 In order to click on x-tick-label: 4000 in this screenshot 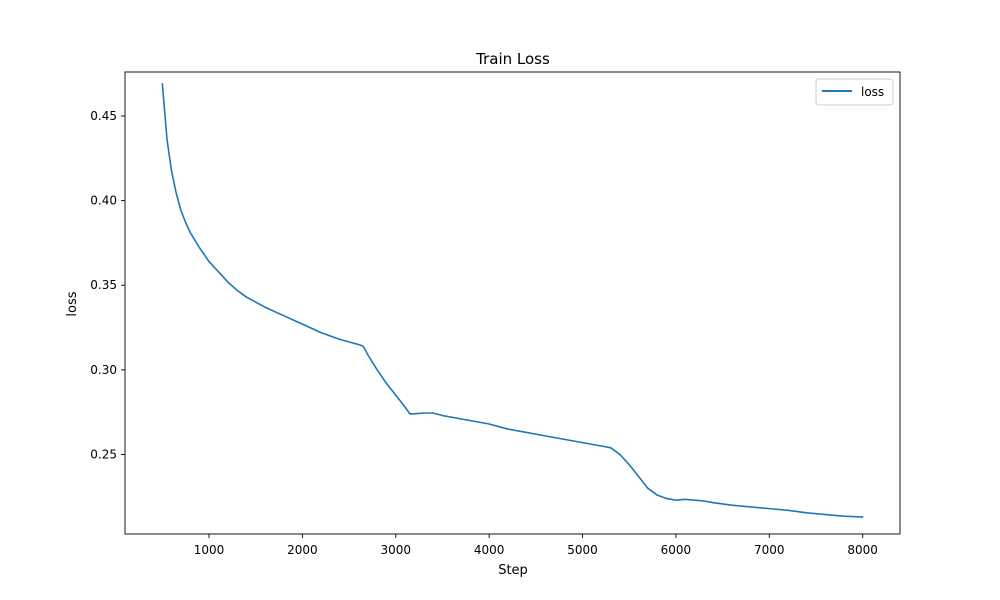, I will do `click(489, 550)`.